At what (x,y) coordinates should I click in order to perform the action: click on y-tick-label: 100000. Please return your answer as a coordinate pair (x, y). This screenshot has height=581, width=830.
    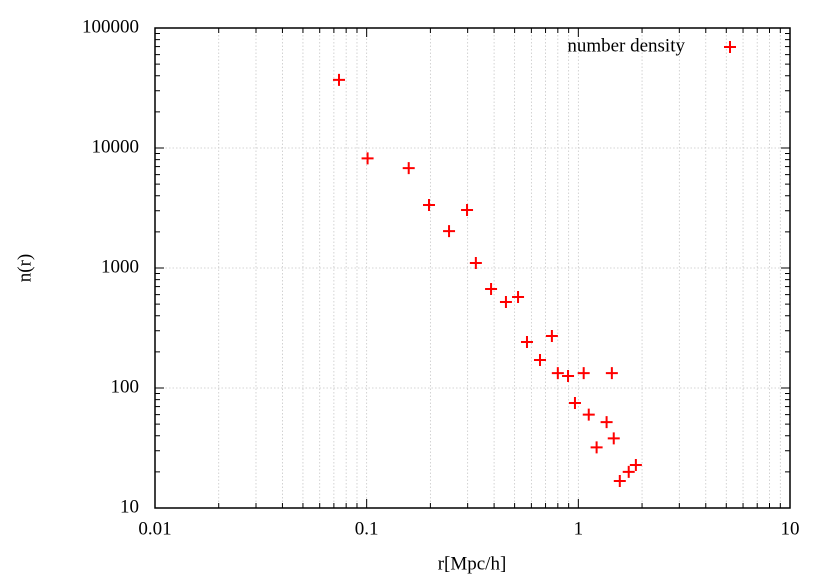
    Looking at the image, I should click on (110, 26).